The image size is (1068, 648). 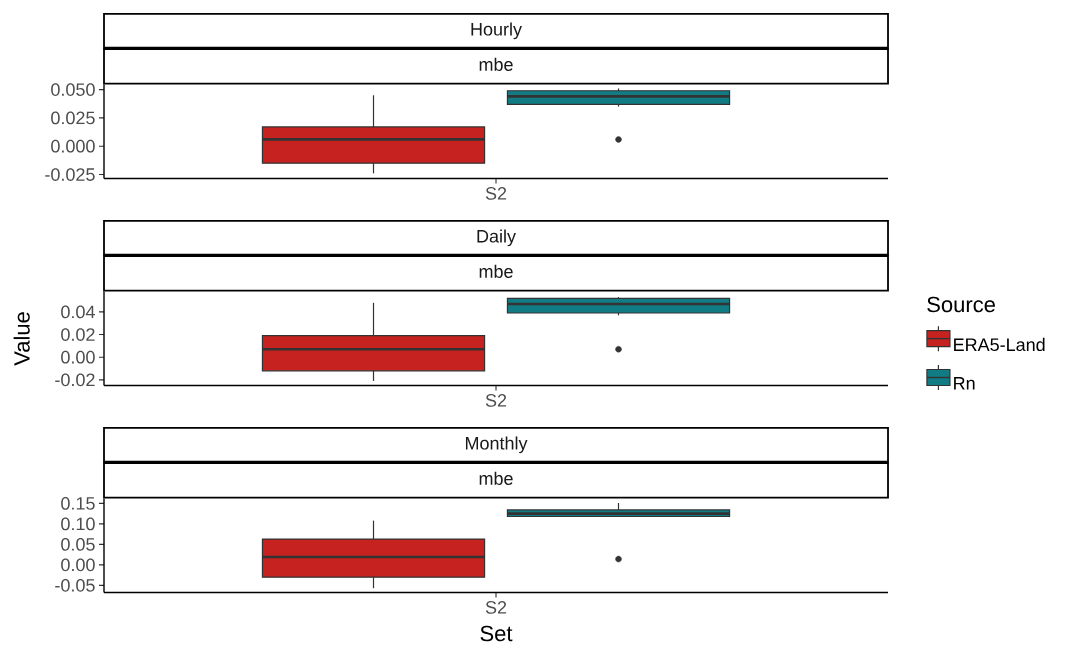 What do you see at coordinates (78, 524) in the screenshot?
I see `y-tick-label: 0.10` at bounding box center [78, 524].